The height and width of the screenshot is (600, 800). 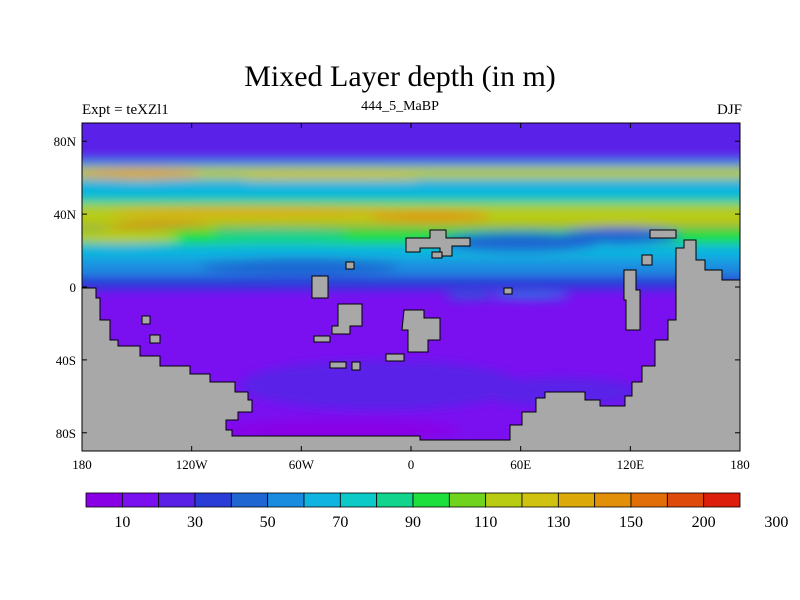 What do you see at coordinates (729, 110) in the screenshot?
I see `season-label: DJF` at bounding box center [729, 110].